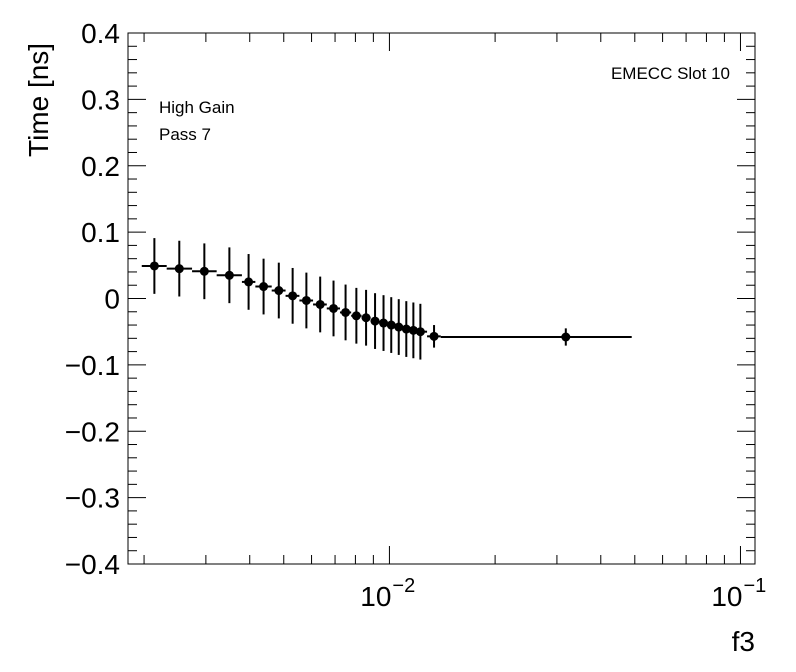 The height and width of the screenshot is (672, 796). What do you see at coordinates (100, 33) in the screenshot?
I see `y-tick-label: 0.4` at bounding box center [100, 33].